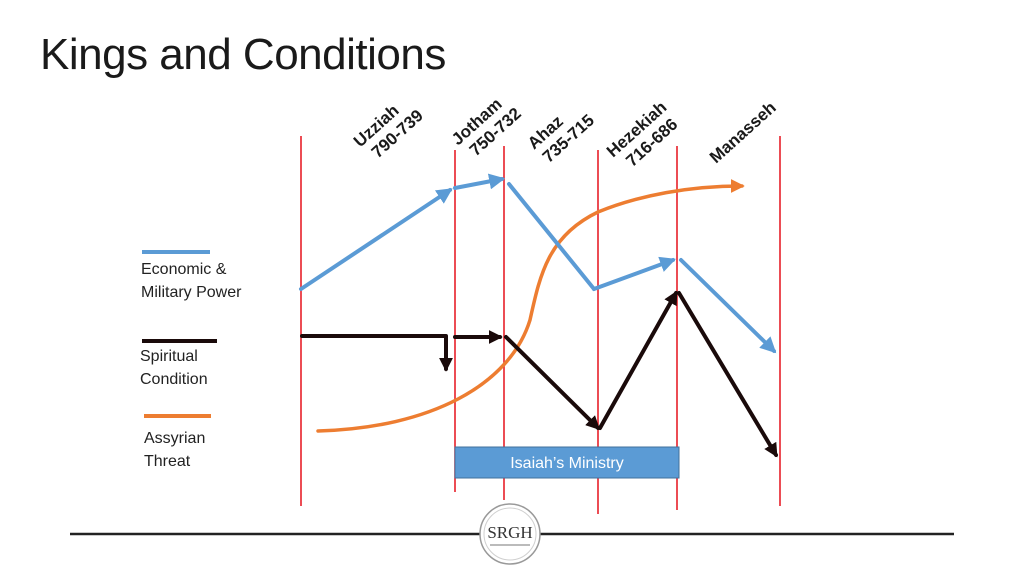 The height and width of the screenshot is (576, 1024). I want to click on spiritual-segment-ahaz, so click(552, 382).